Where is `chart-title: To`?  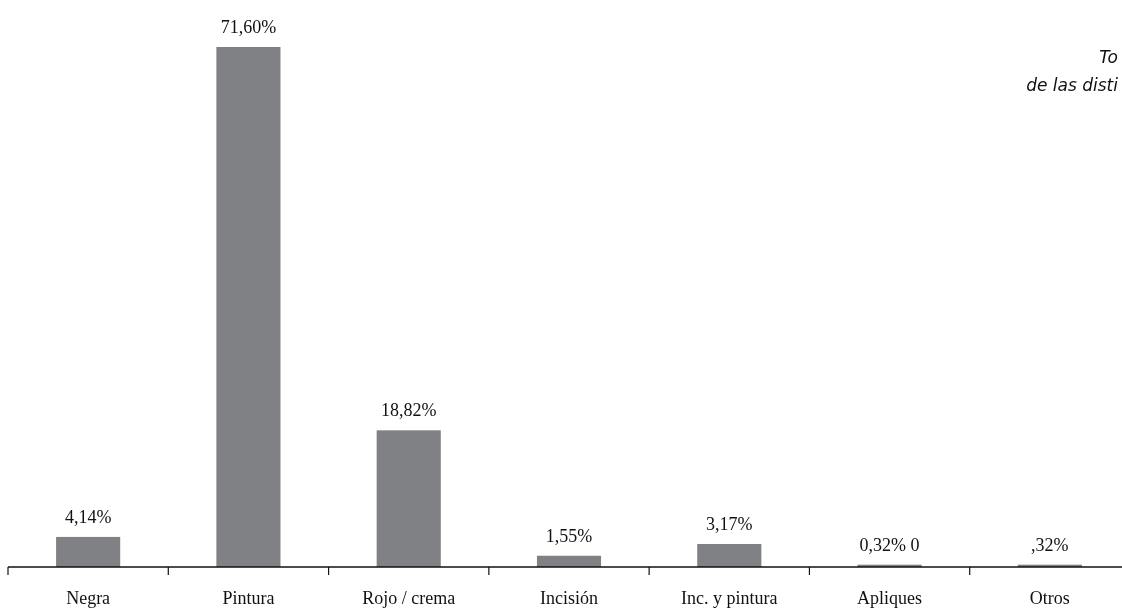
chart-title: To is located at coordinates (1108, 57).